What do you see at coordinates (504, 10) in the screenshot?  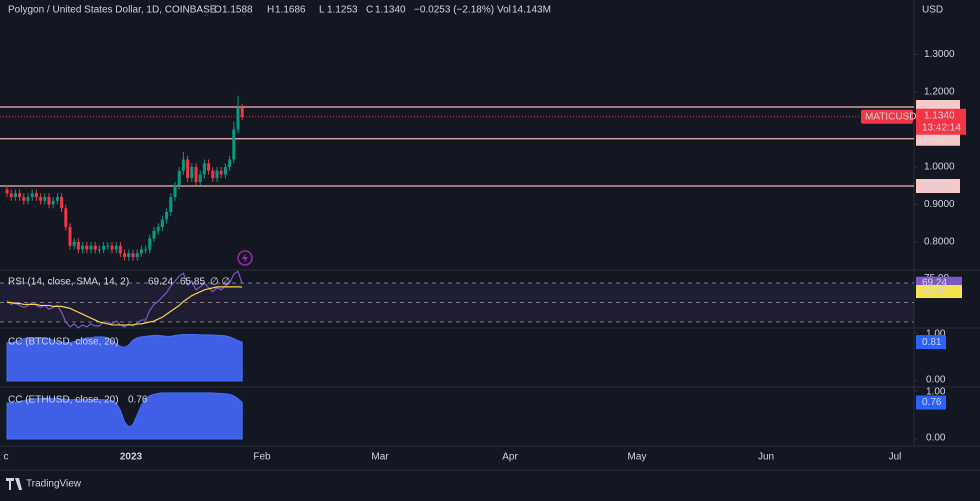 I see `header-vol-label: Vol` at bounding box center [504, 10].